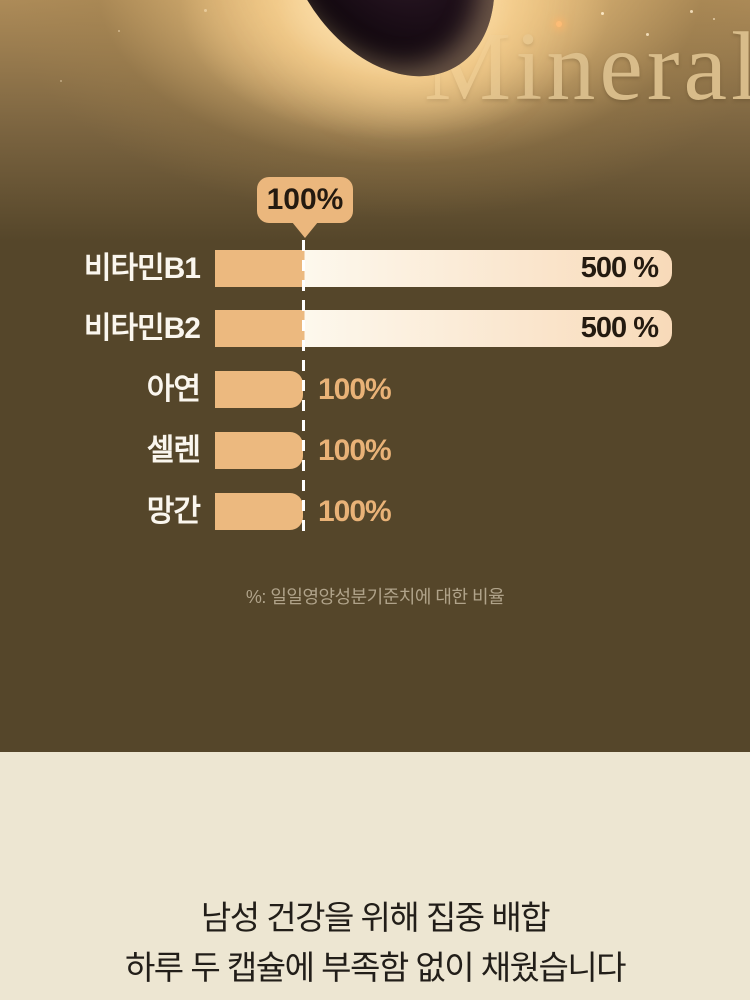 This screenshot has width=750, height=1000. Describe the element at coordinates (142, 268) in the screenshot. I see `bar-label: 비타민B1` at that location.